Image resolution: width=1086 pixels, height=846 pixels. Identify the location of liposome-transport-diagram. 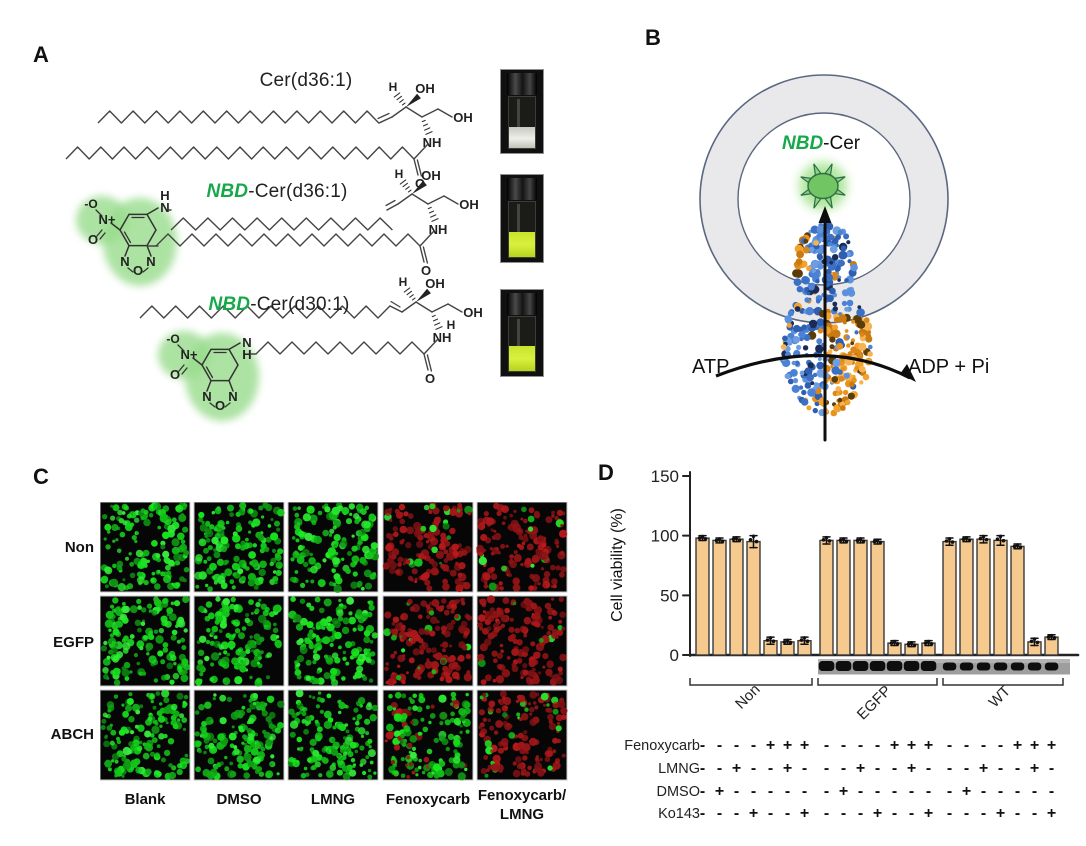
(824, 258).